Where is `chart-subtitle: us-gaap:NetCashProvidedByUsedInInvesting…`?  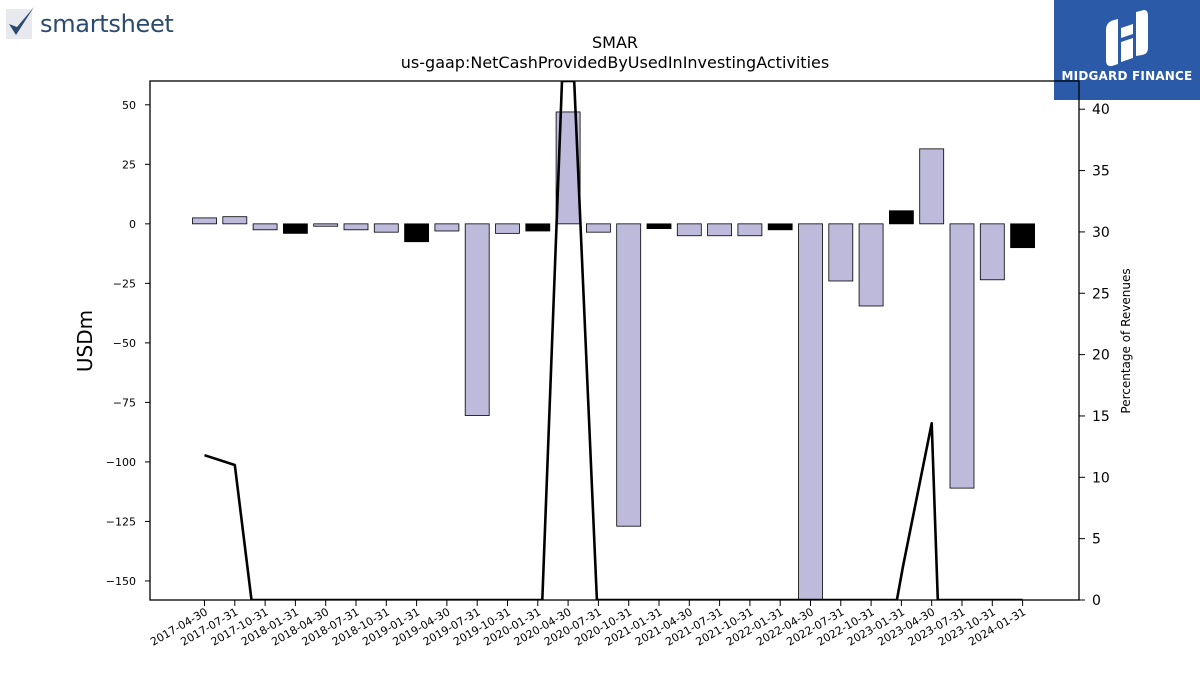 chart-subtitle: us-gaap:NetCashProvidedByUsedInInvesting… is located at coordinates (615, 62).